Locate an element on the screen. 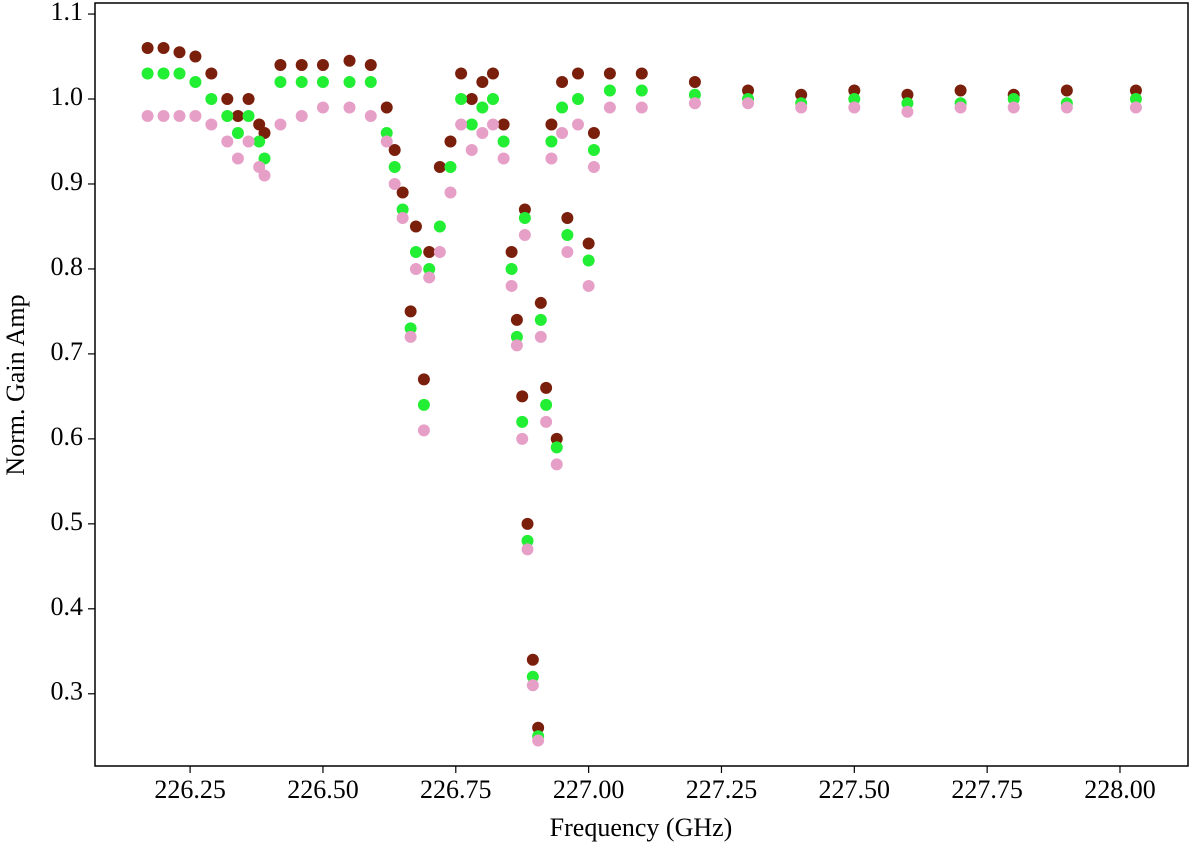 Image resolution: width=1200 pixels, height=852 pixels. y-tick-label: 1.1 is located at coordinates (67, 13).